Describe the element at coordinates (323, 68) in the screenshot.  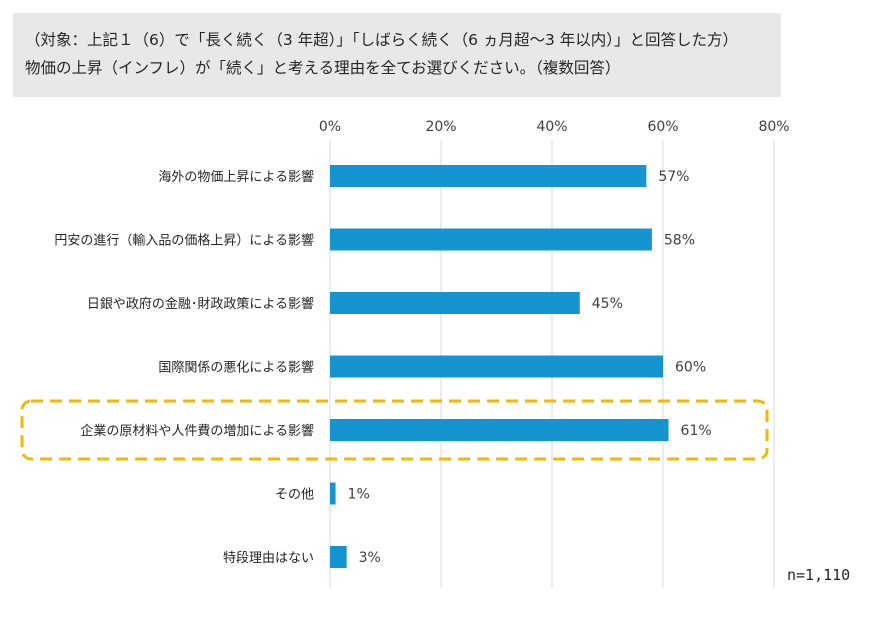
I see `question-text: 物価の上昇（インフレ）が「続く」と考える理由を全てお選びください。（複数回答）` at that location.